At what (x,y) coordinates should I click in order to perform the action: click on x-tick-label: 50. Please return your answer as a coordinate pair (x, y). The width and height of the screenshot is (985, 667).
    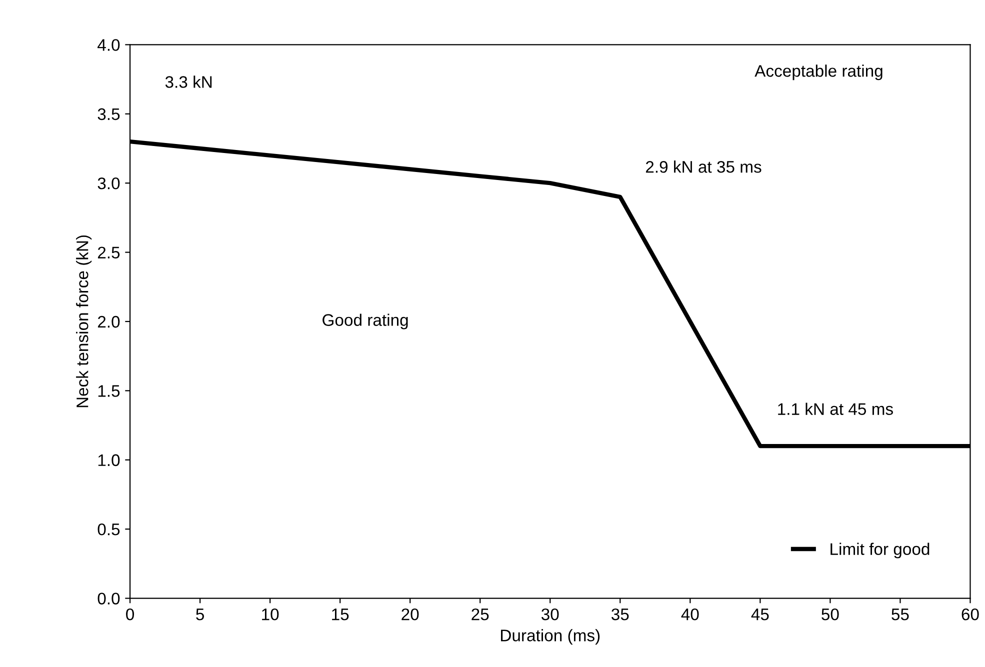
    Looking at the image, I should click on (830, 614).